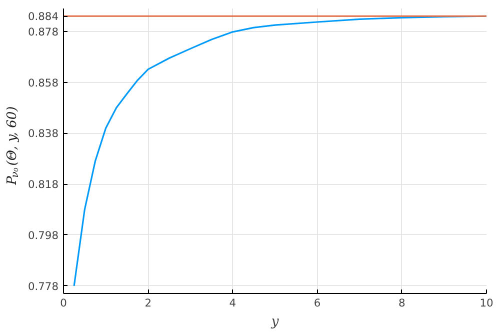  What do you see at coordinates (43, 133) in the screenshot?
I see `y-tick-label: 0.838` at bounding box center [43, 133].